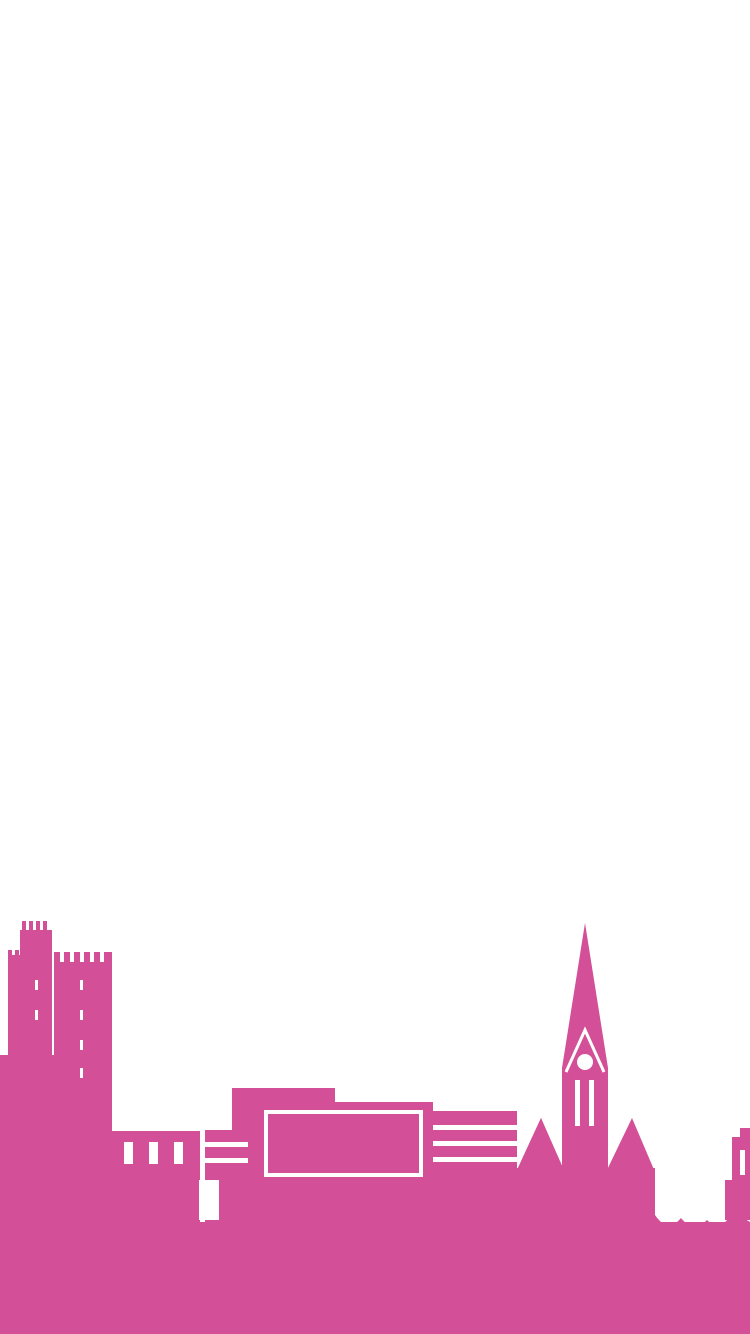 This screenshot has width=750, height=1334. What do you see at coordinates (586, 1076) in the screenshot?
I see `church-spire-icon` at bounding box center [586, 1076].